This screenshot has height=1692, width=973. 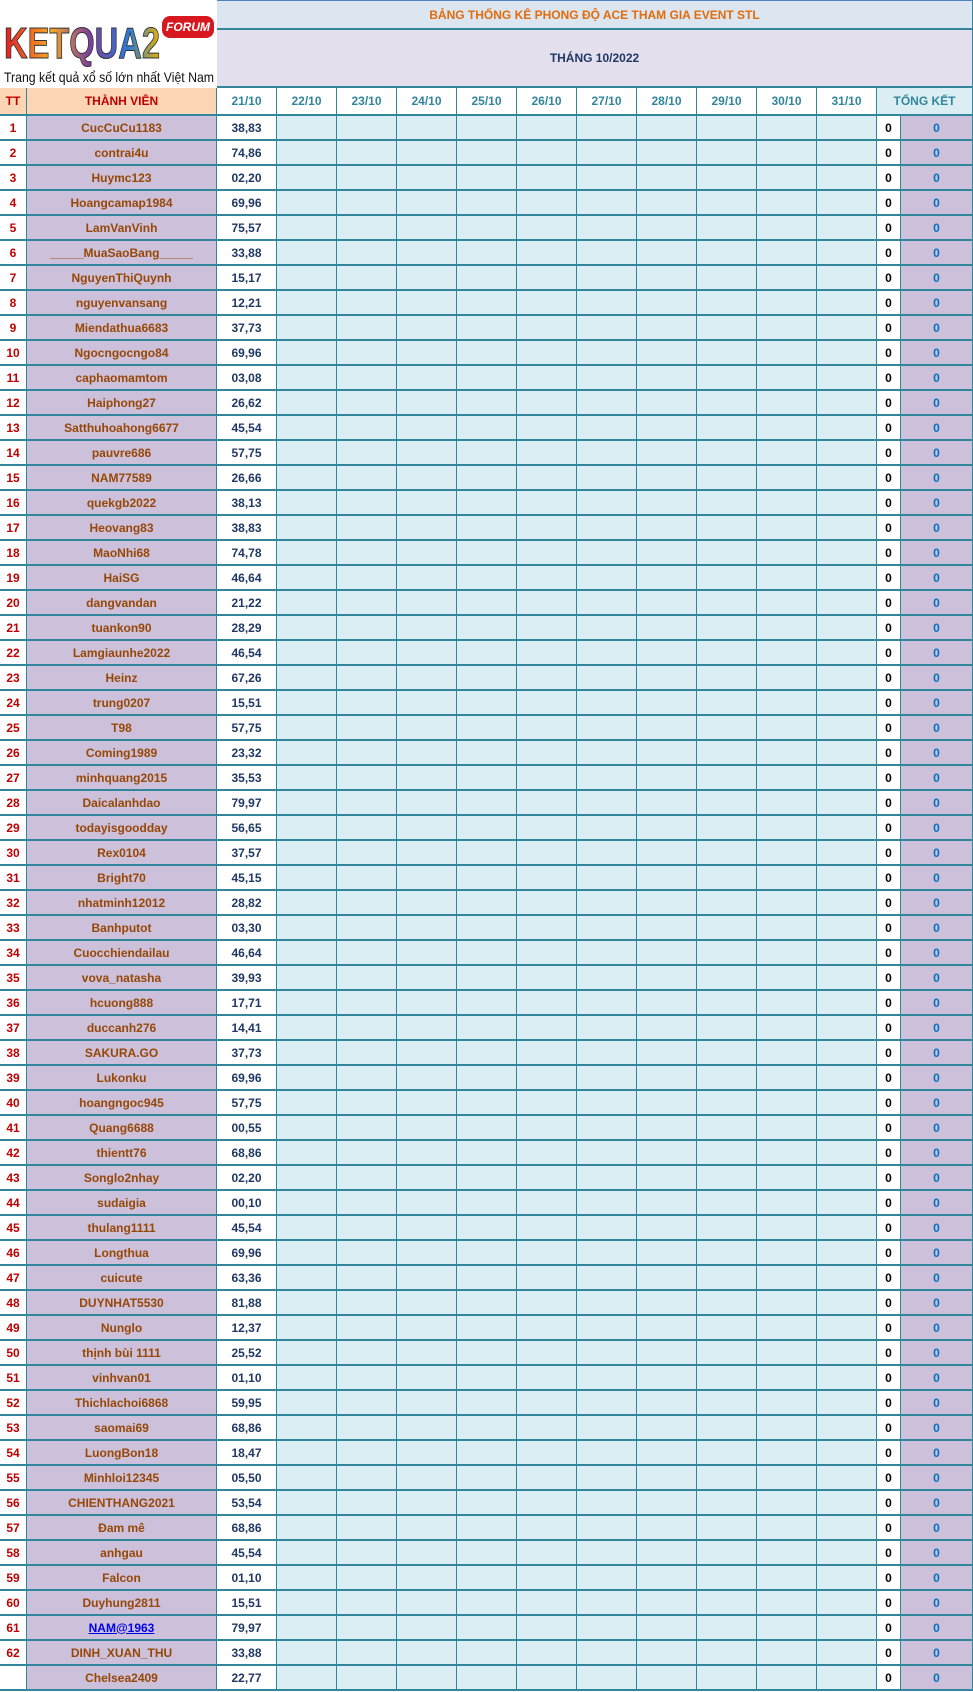 I want to click on header-cell: 31/10, so click(x=847, y=102).